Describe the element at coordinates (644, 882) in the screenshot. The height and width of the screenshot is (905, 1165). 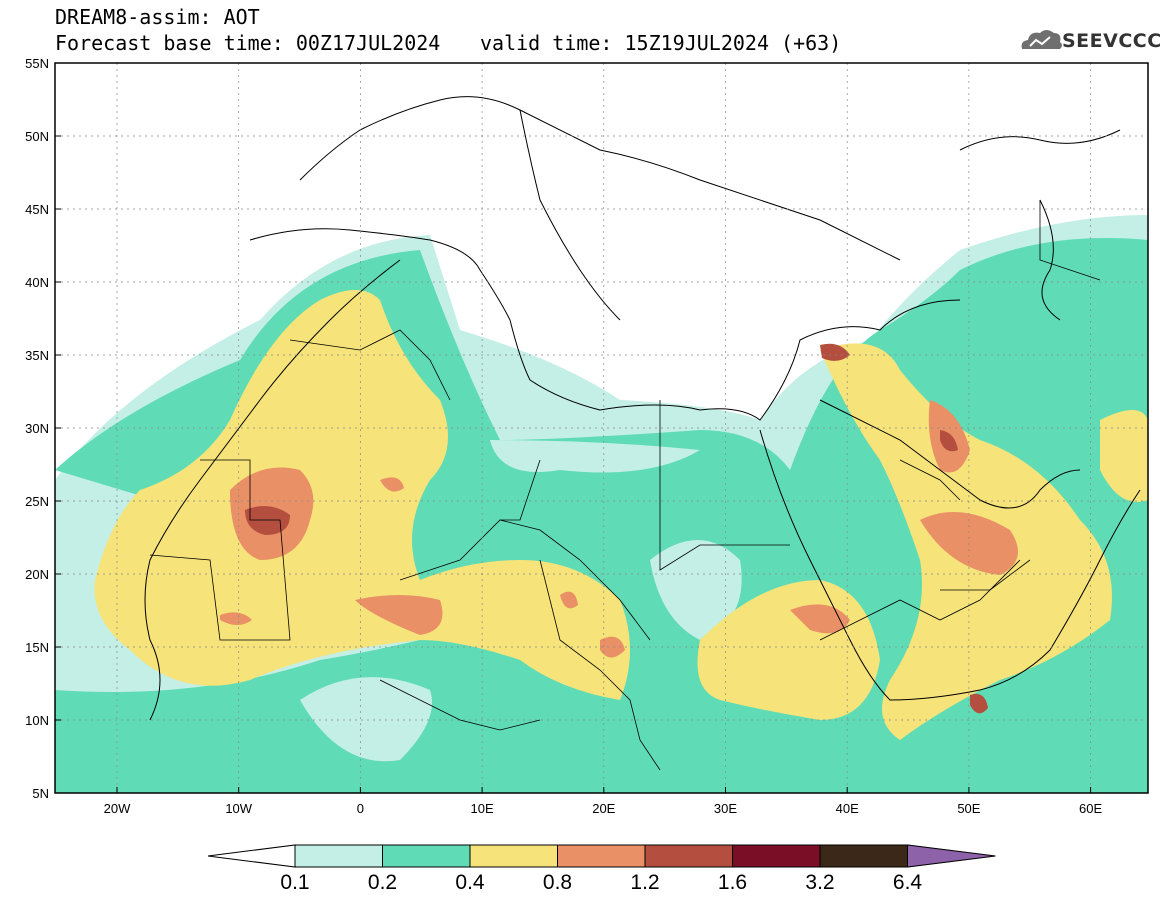
I see `colorbar-tick-label: 1.2` at that location.